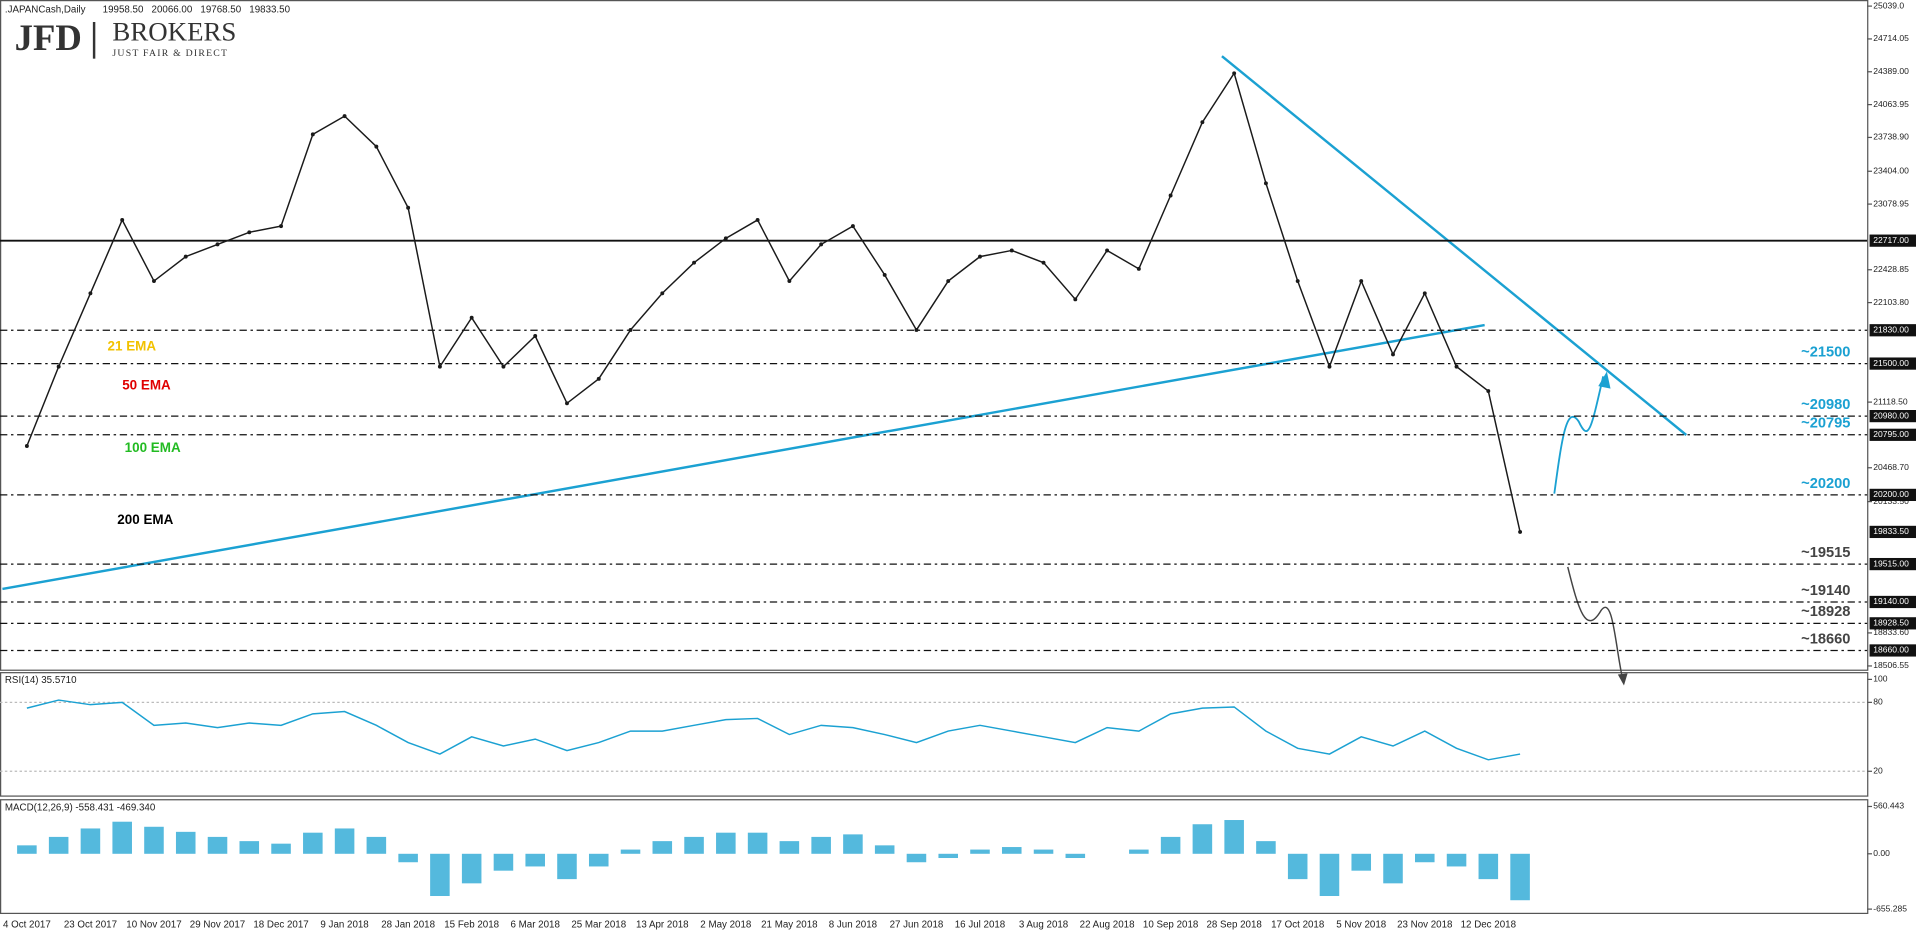 This screenshot has width=1916, height=936. I want to click on level-label: 20980.00, so click(1891, 415).